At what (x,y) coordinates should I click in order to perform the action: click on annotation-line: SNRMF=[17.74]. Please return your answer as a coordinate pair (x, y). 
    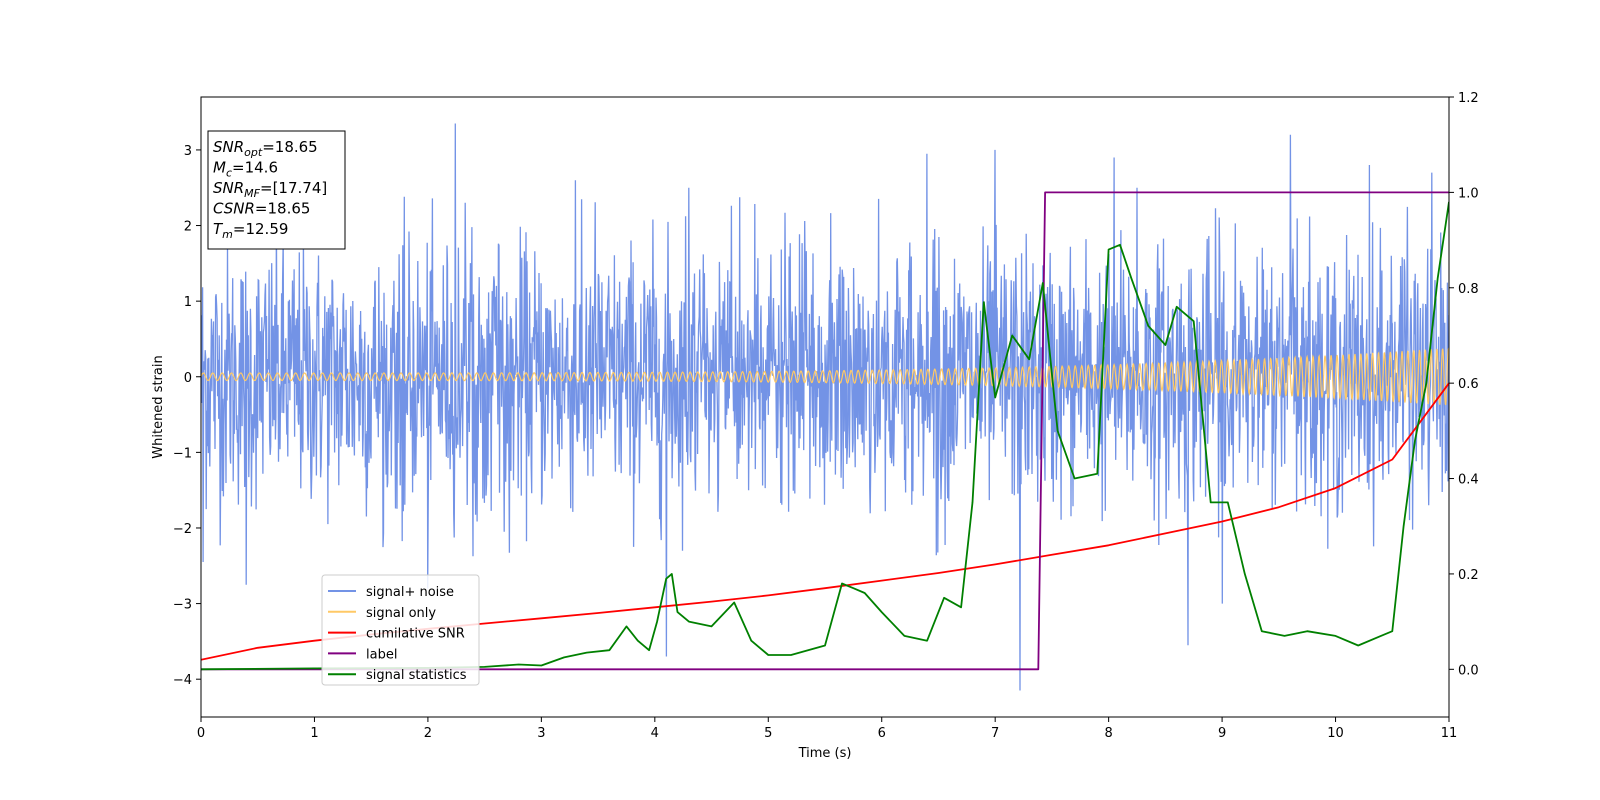
    Looking at the image, I should click on (270, 189).